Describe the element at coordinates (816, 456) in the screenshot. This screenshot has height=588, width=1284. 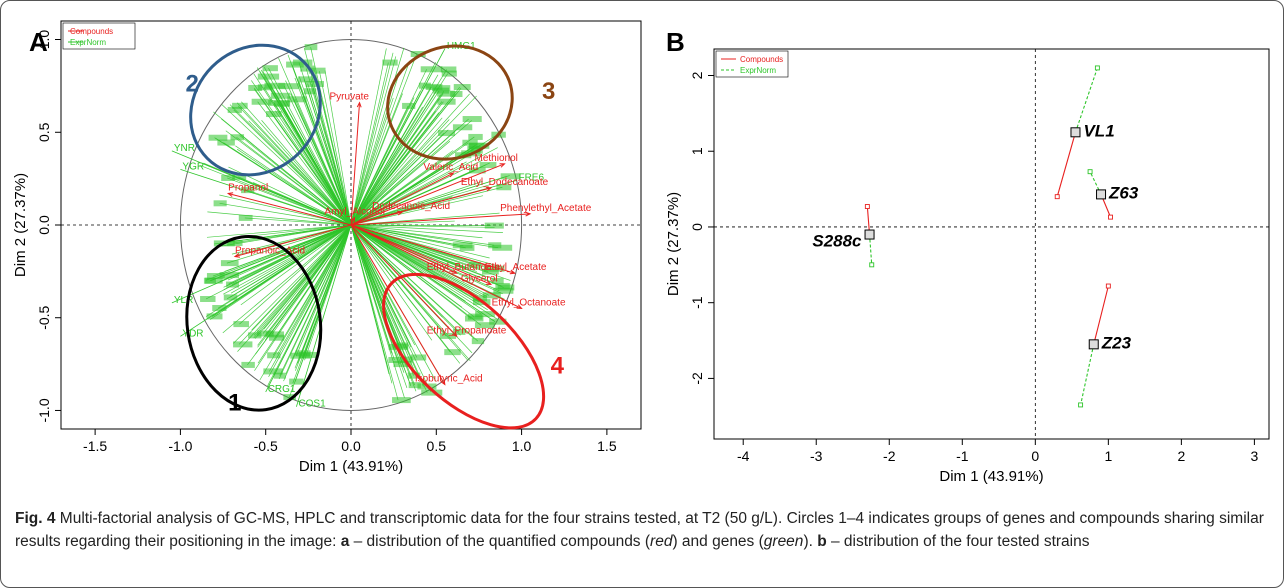
I see `panel-b-x-tick-label: -3` at that location.